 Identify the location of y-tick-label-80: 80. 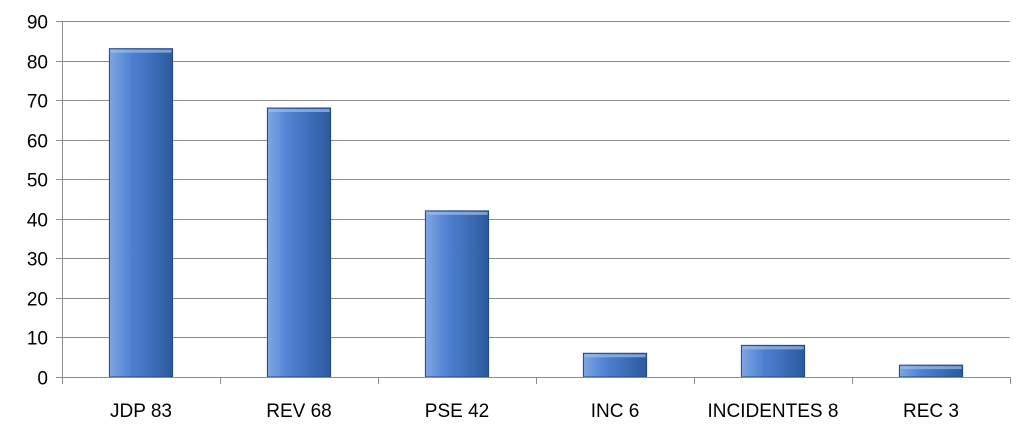
(37, 63).